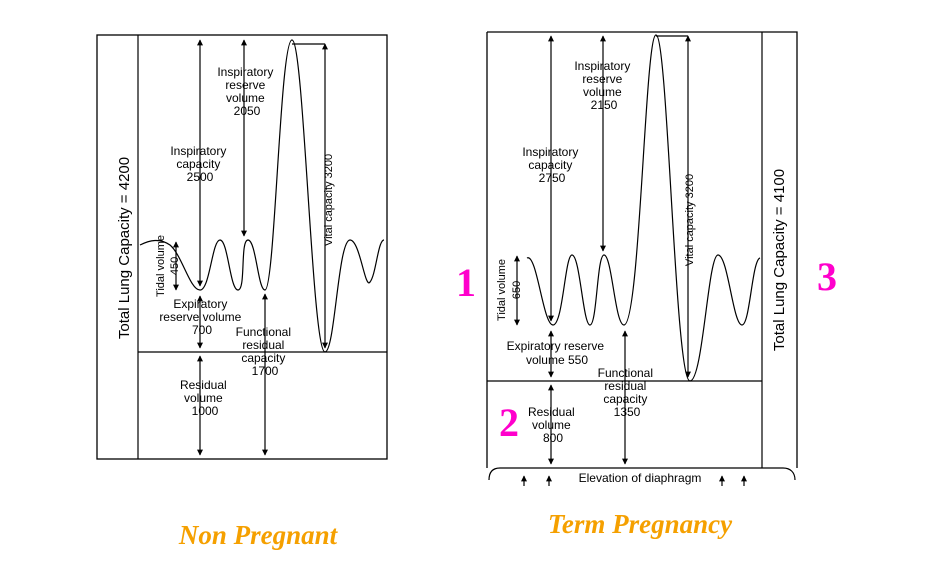  What do you see at coordinates (175, 266) in the screenshot?
I see `left-tidal-value: 450` at bounding box center [175, 266].